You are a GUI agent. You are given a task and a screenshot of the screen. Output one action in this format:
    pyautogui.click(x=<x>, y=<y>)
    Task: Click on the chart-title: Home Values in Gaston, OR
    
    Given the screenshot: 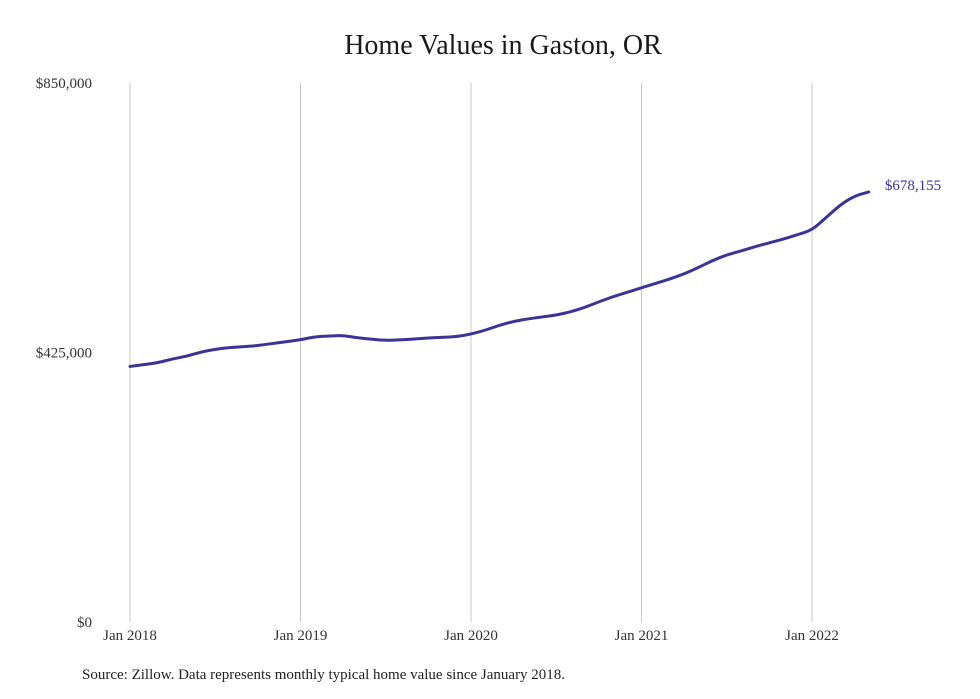 What is the action you would take?
    pyautogui.click(x=503, y=45)
    